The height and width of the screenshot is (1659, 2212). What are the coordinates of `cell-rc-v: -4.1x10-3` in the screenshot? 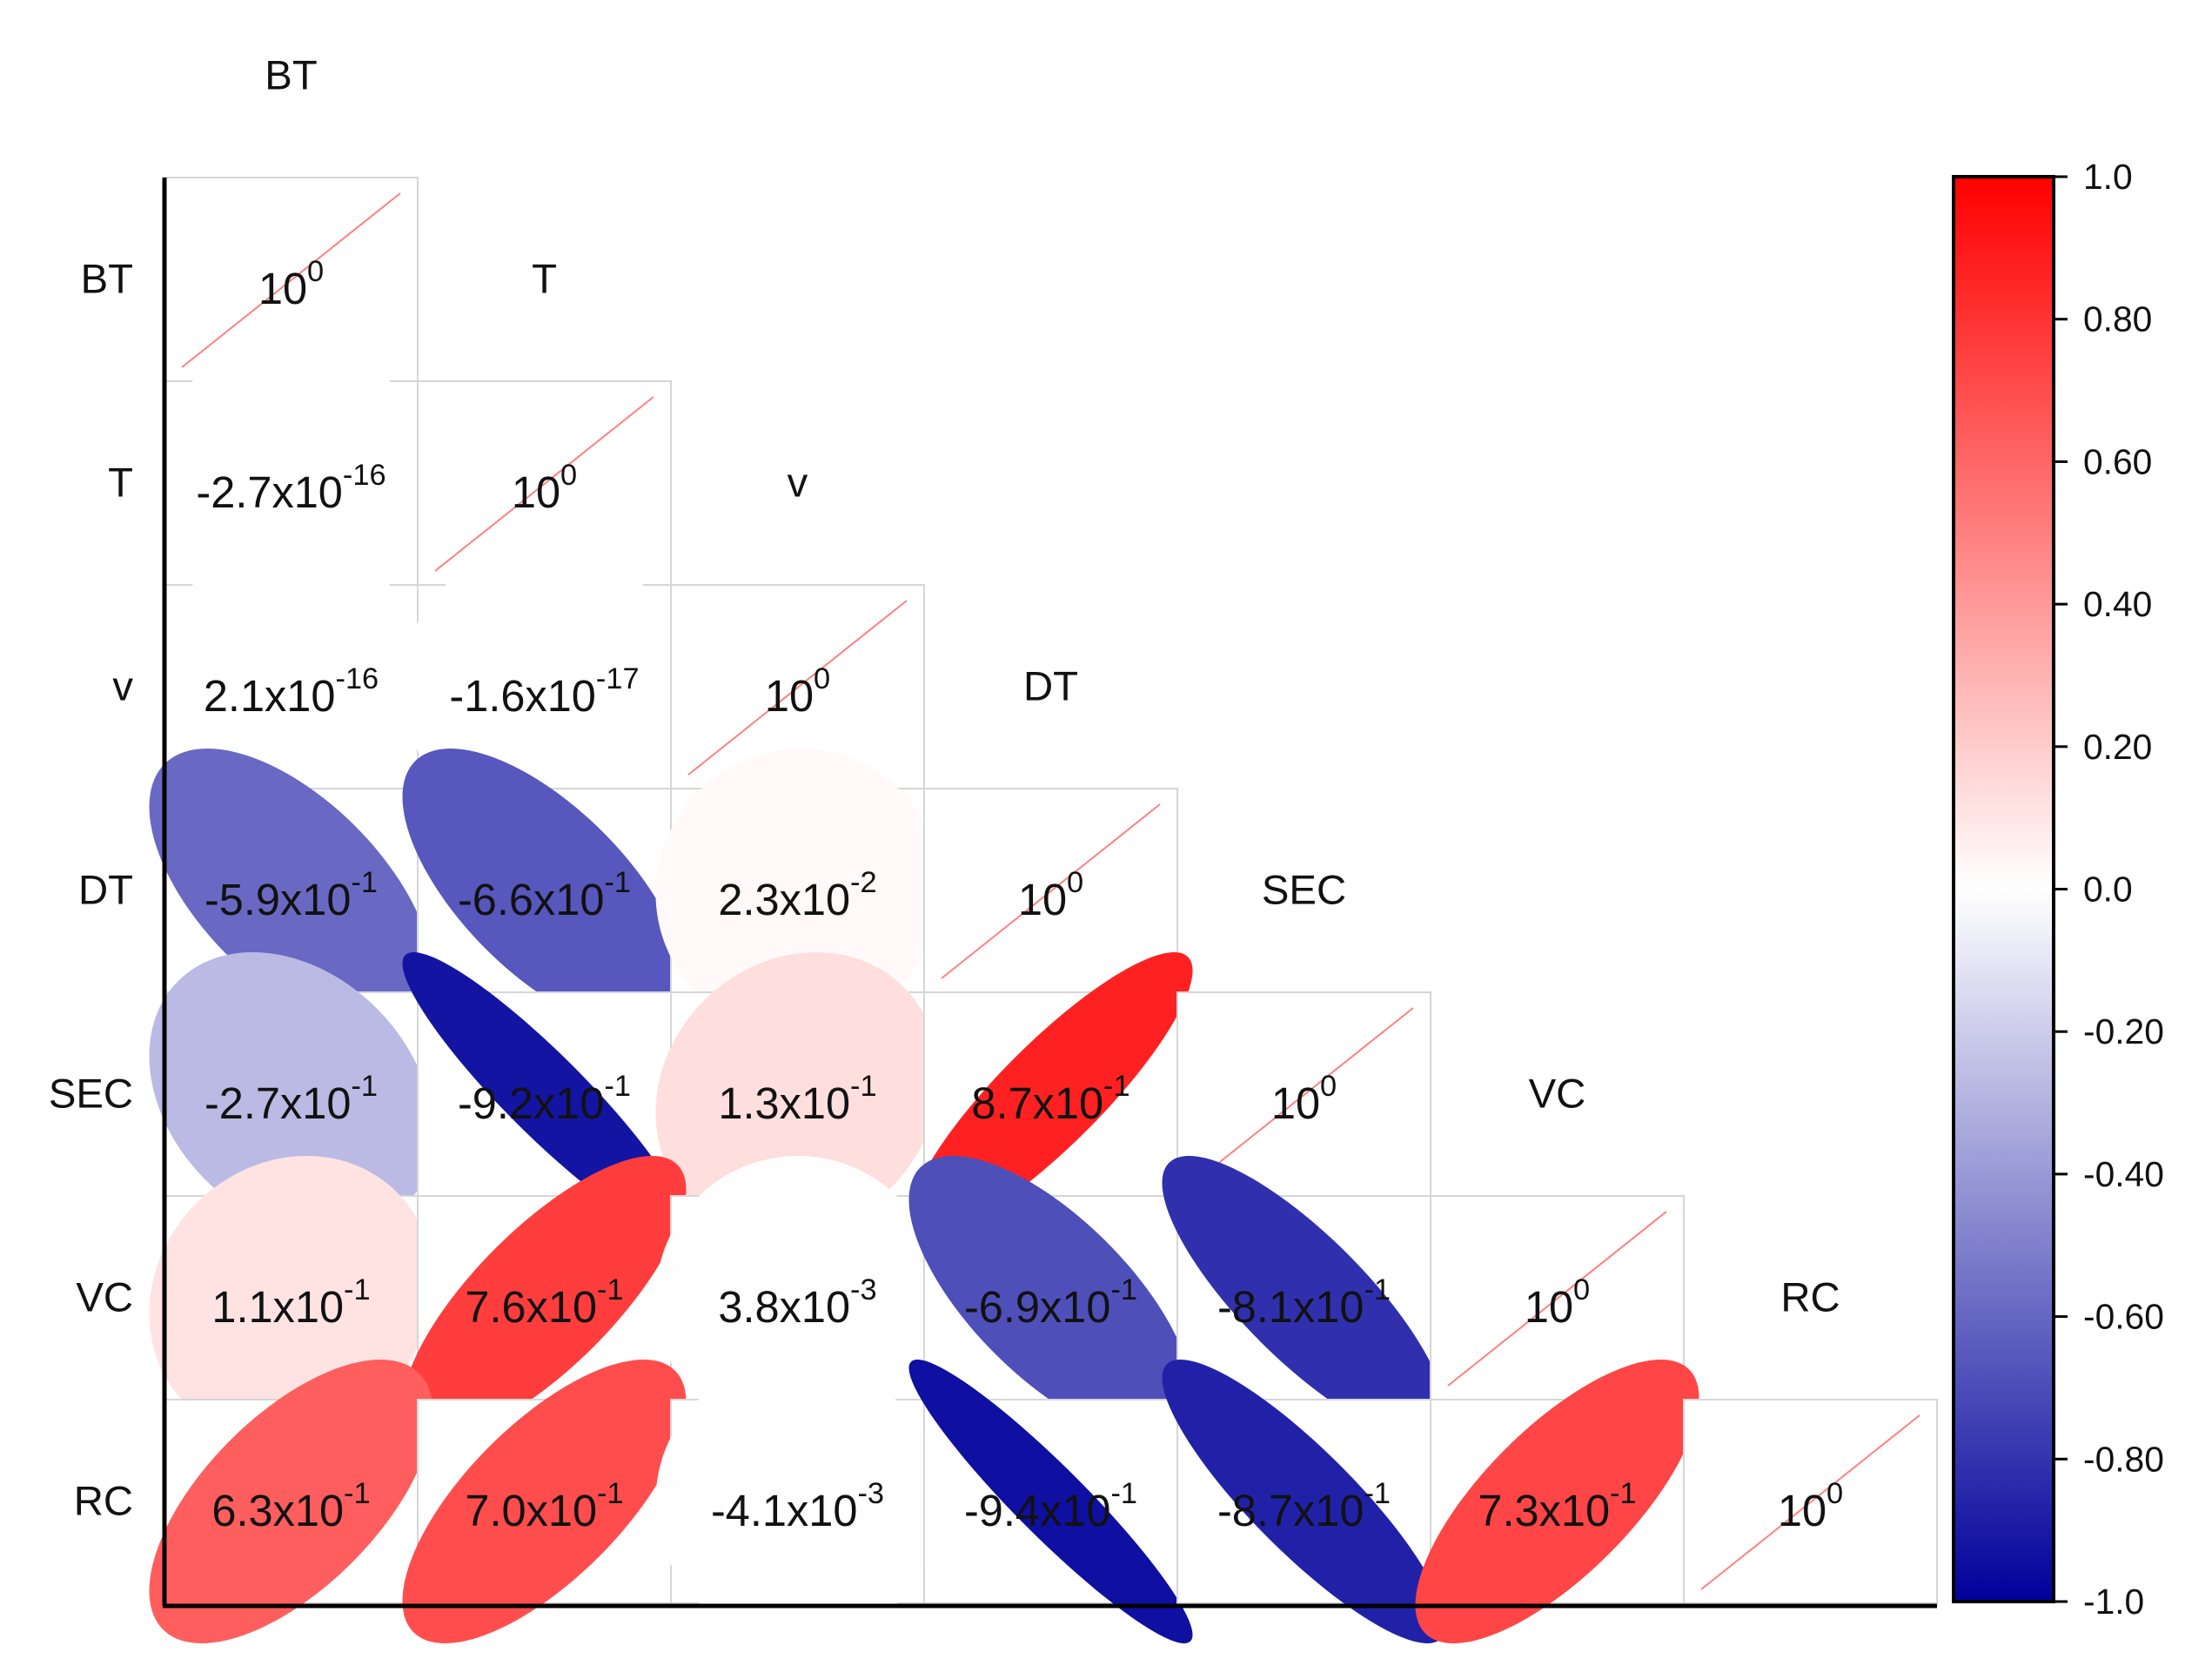 It's located at (797, 1501).